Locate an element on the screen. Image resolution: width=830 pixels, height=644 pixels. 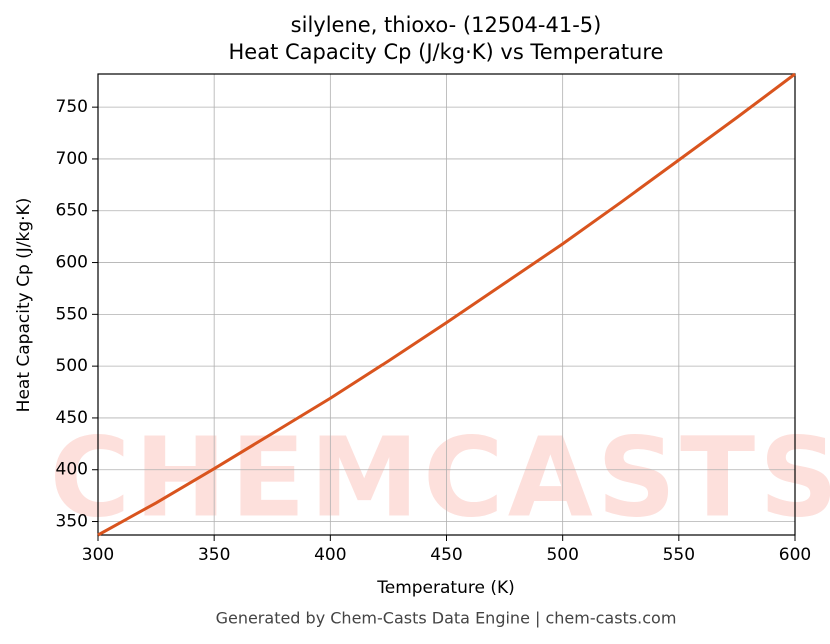
x-tick-label: 500 is located at coordinates (562, 555).